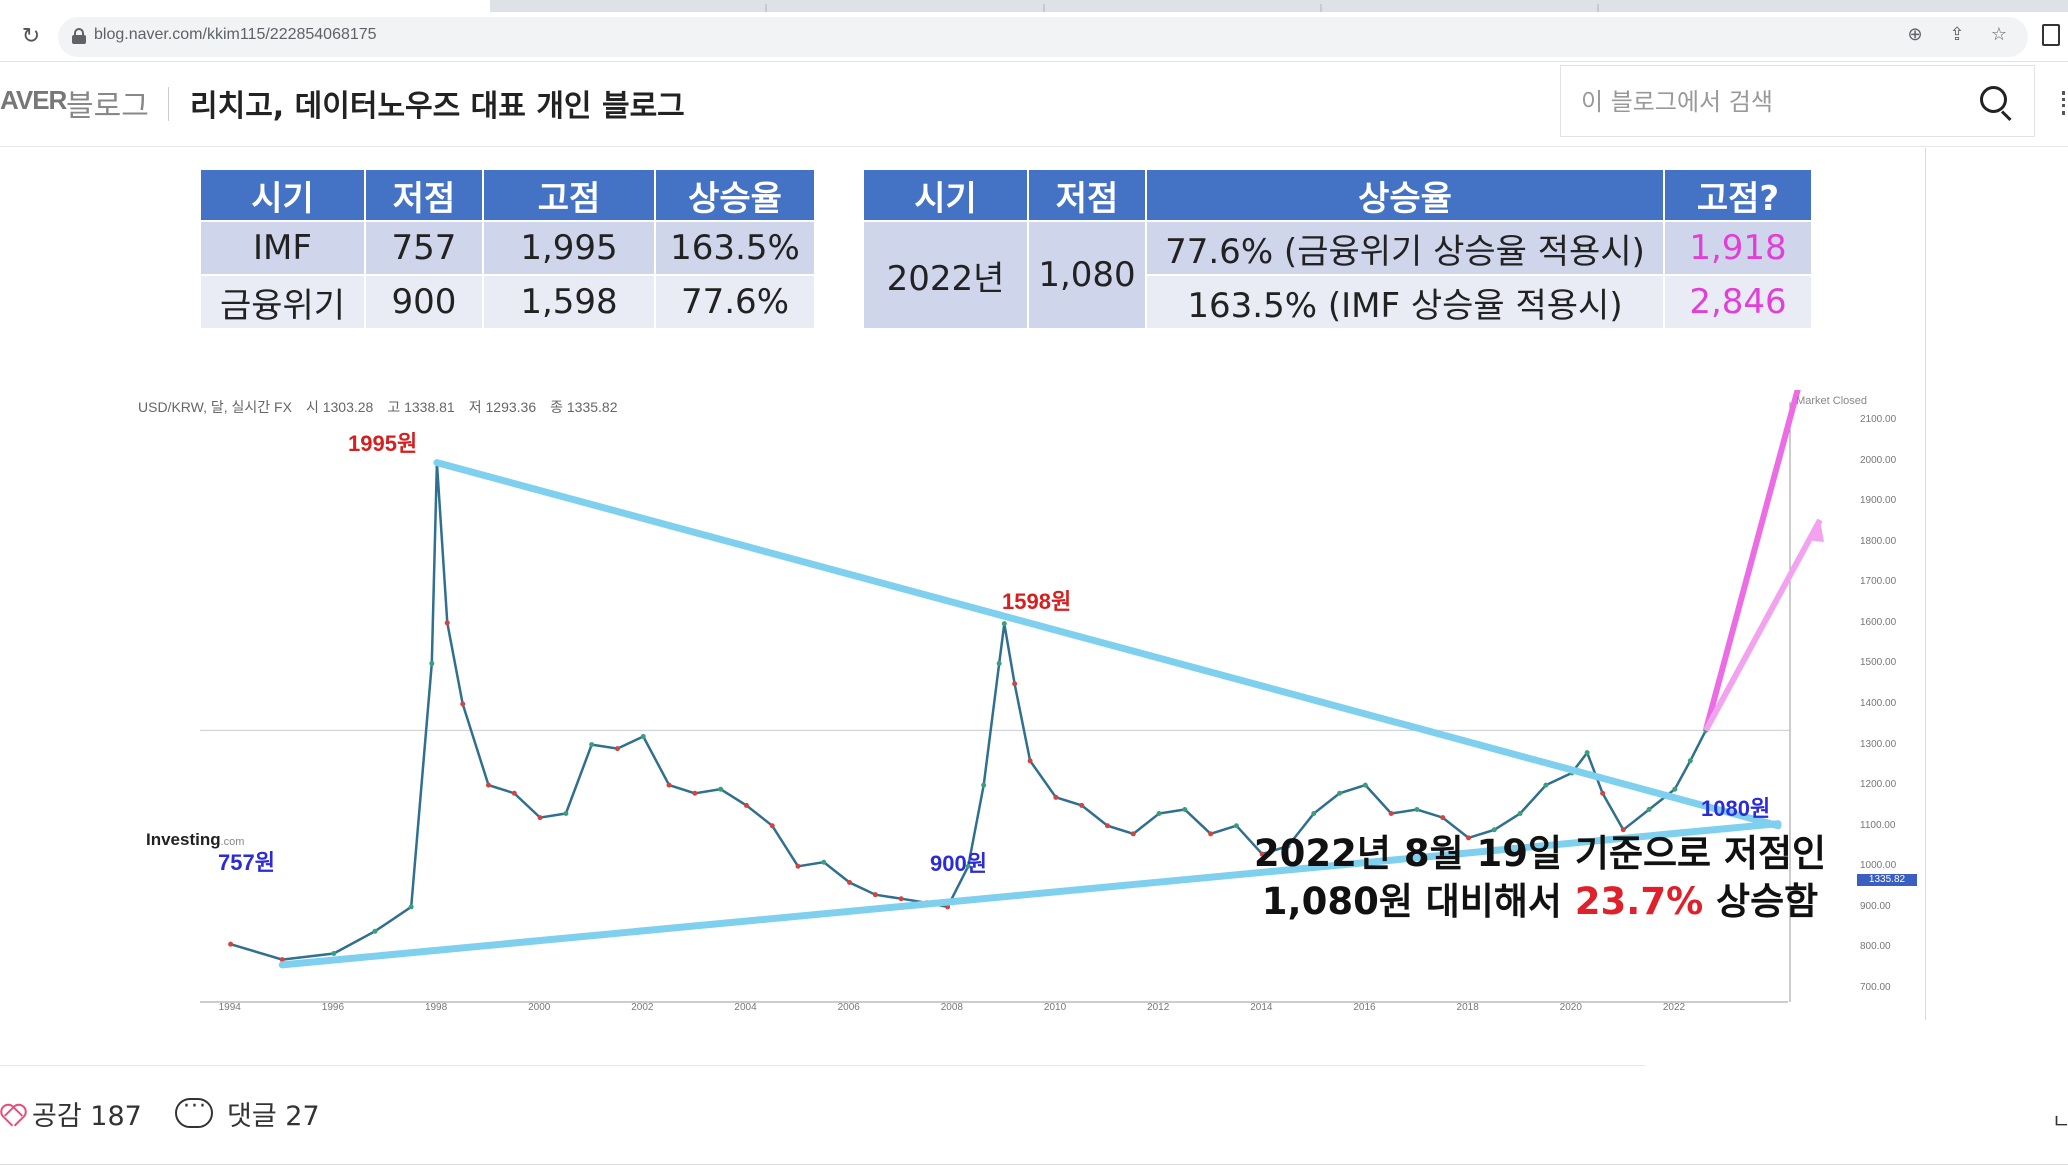  Describe the element at coordinates (194, 1111) in the screenshot. I see `comment-icon` at that location.